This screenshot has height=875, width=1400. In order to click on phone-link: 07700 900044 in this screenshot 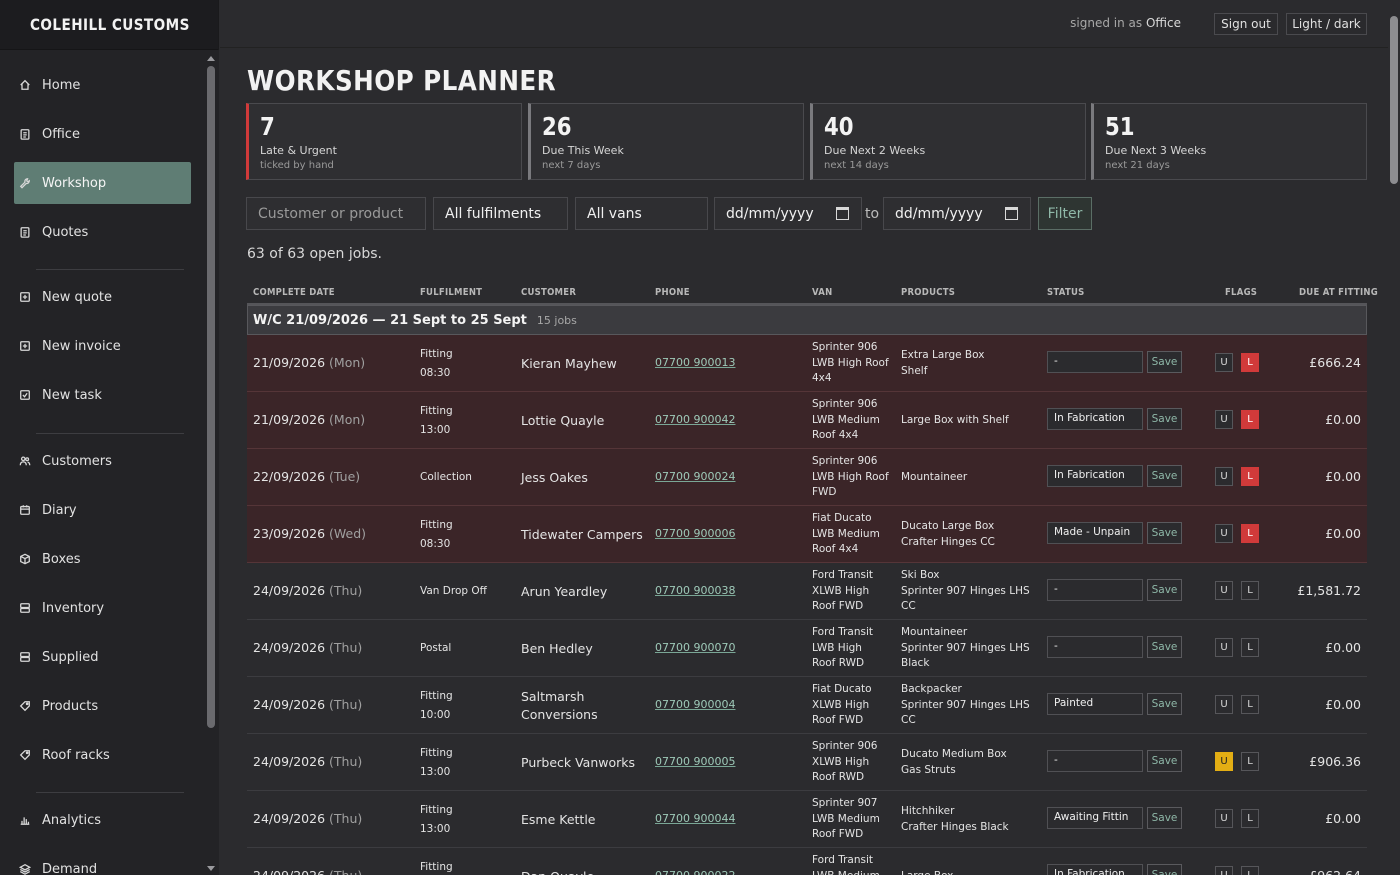, I will do `click(695, 818)`.